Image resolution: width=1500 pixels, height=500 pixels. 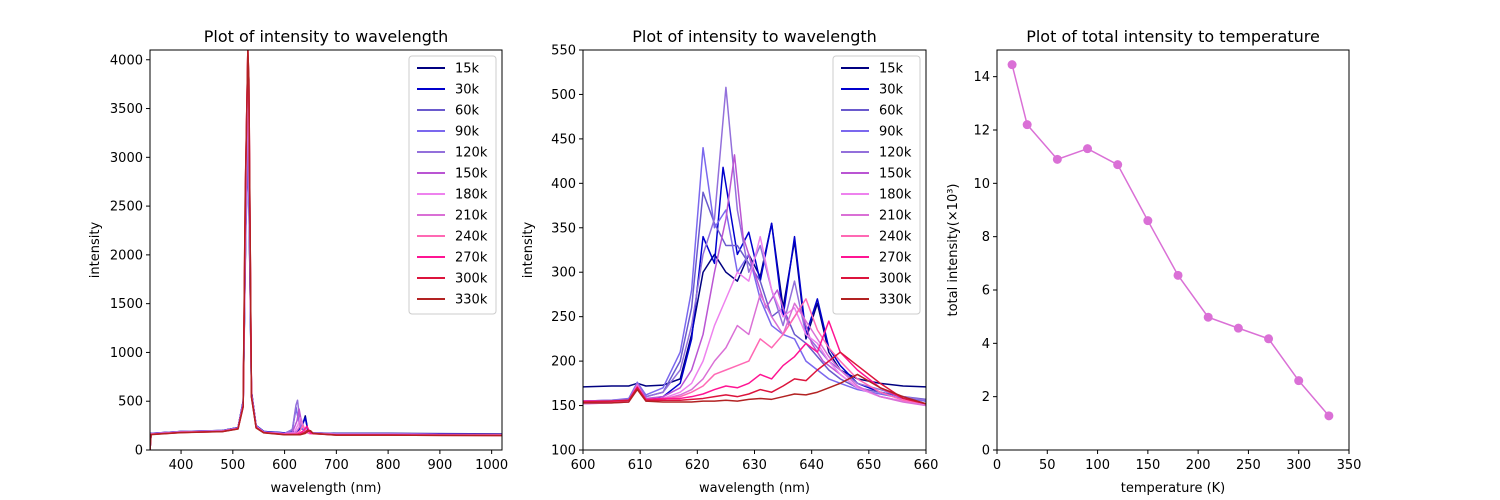 What do you see at coordinates (754, 465) in the screenshot?
I see `x-tick-label: 630` at bounding box center [754, 465].